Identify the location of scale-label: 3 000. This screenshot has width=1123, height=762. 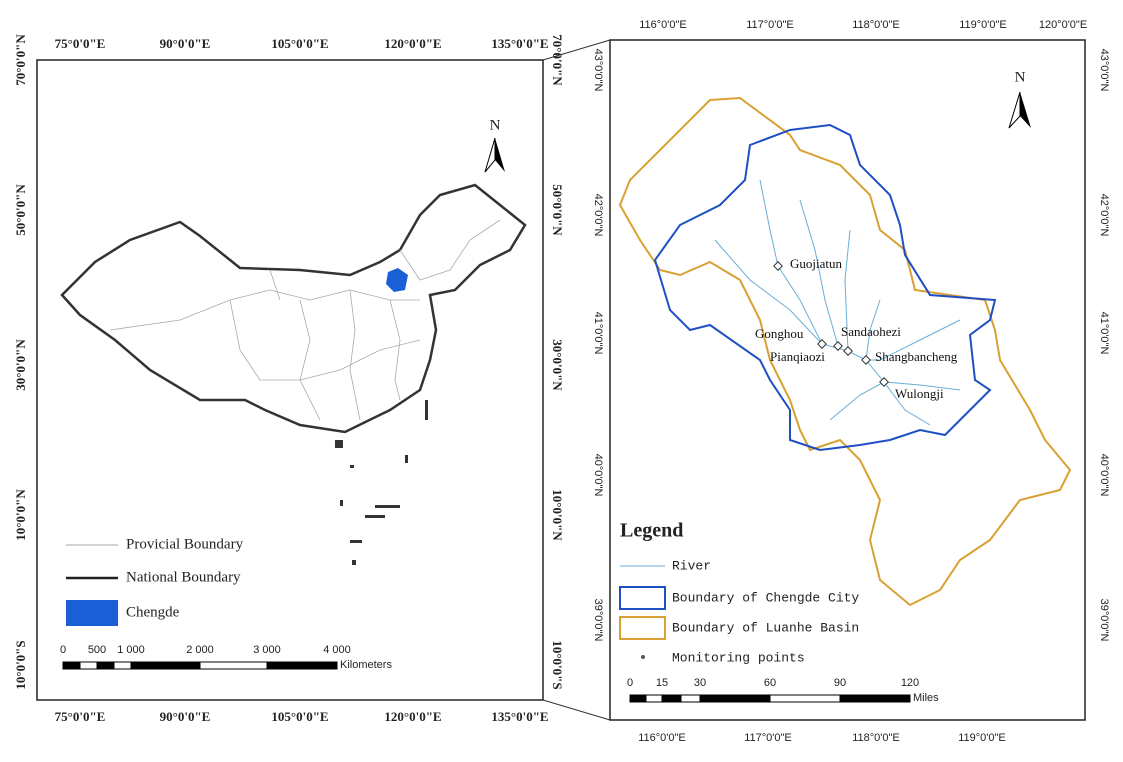
(267, 650).